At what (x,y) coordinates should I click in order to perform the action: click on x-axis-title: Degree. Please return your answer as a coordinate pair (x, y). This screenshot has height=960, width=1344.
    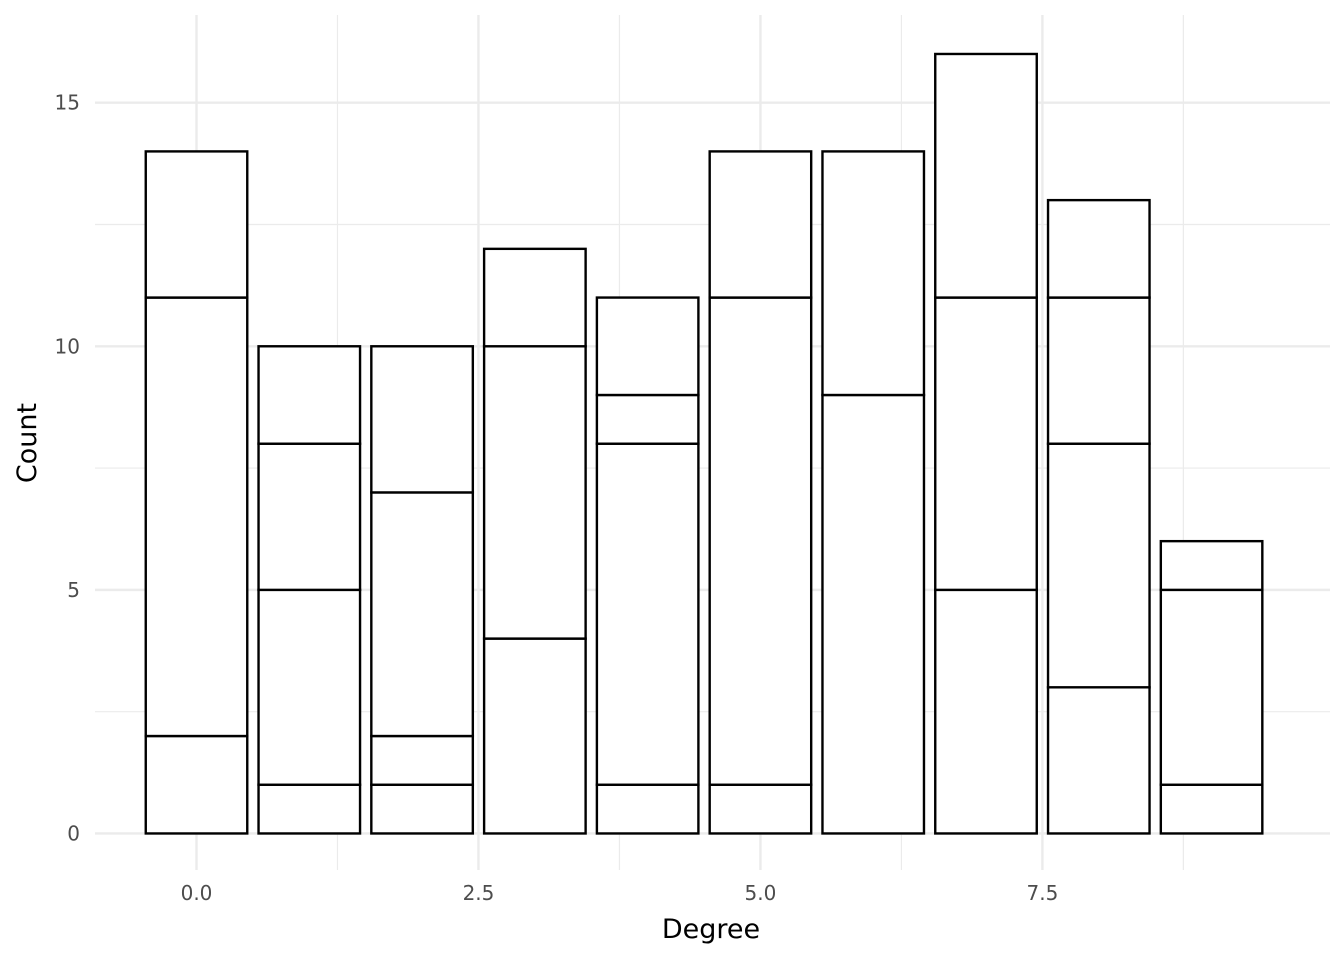
    Looking at the image, I should click on (711, 929).